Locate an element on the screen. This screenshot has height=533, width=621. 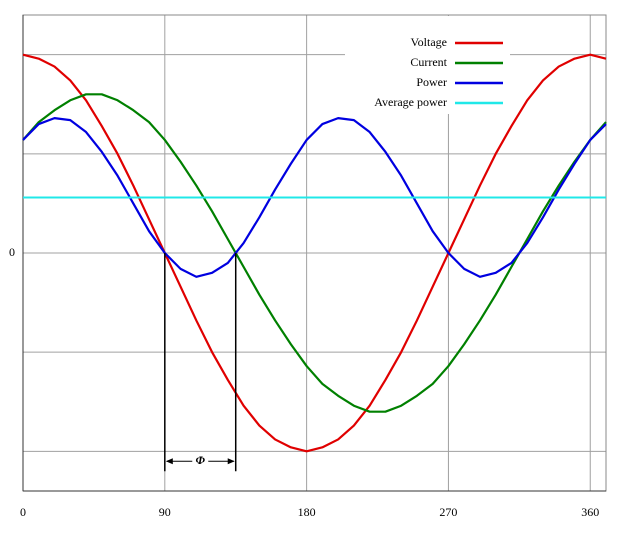
x-tick-label: 90 is located at coordinates (165, 512).